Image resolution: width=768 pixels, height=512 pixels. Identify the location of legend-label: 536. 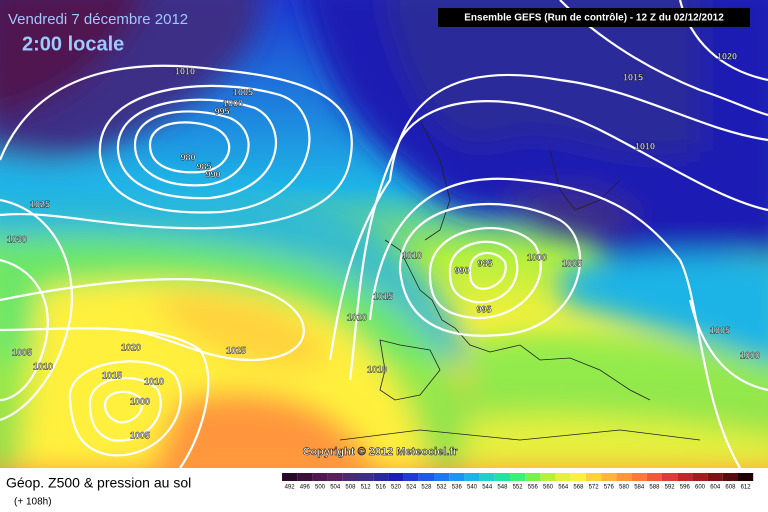
(457, 488).